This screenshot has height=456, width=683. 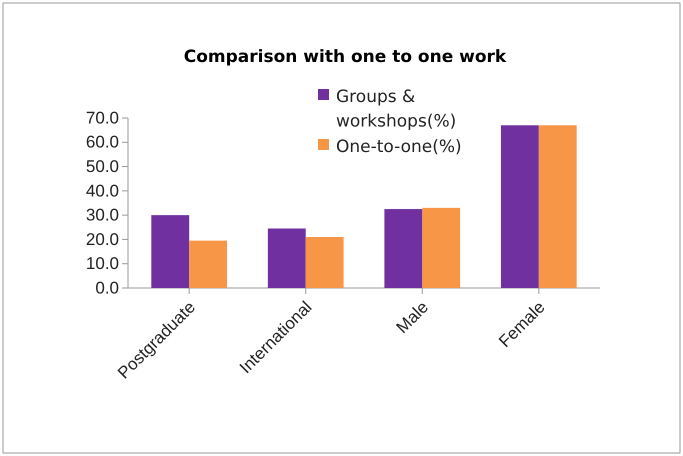 What do you see at coordinates (102, 190) in the screenshot?
I see `y-tick-label: 40.0` at bounding box center [102, 190].